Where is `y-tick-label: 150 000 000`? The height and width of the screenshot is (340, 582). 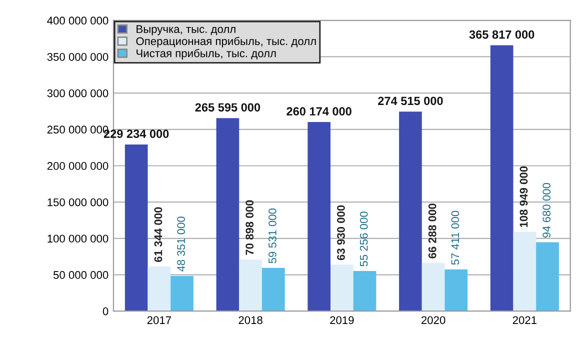
y-tick-label: 150 000 000 is located at coordinates (78, 202).